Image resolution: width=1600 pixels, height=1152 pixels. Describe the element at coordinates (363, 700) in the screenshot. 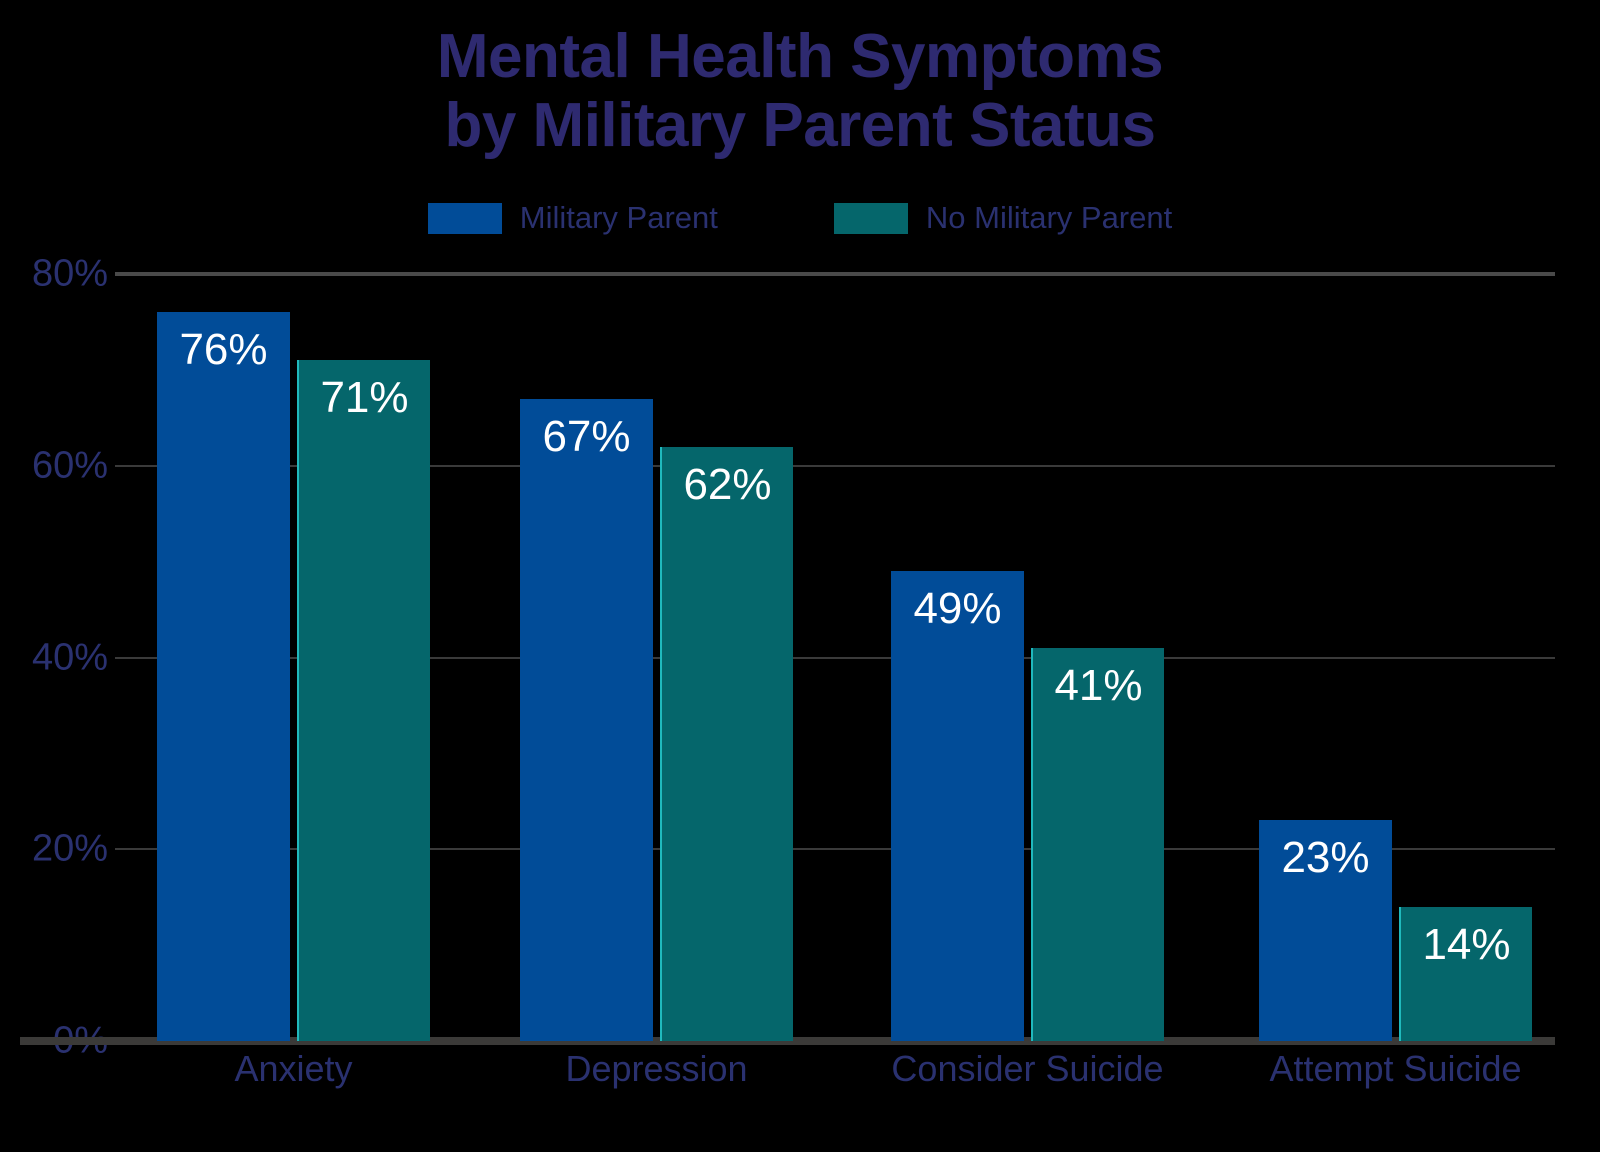

I see `bar: 71%` at that location.